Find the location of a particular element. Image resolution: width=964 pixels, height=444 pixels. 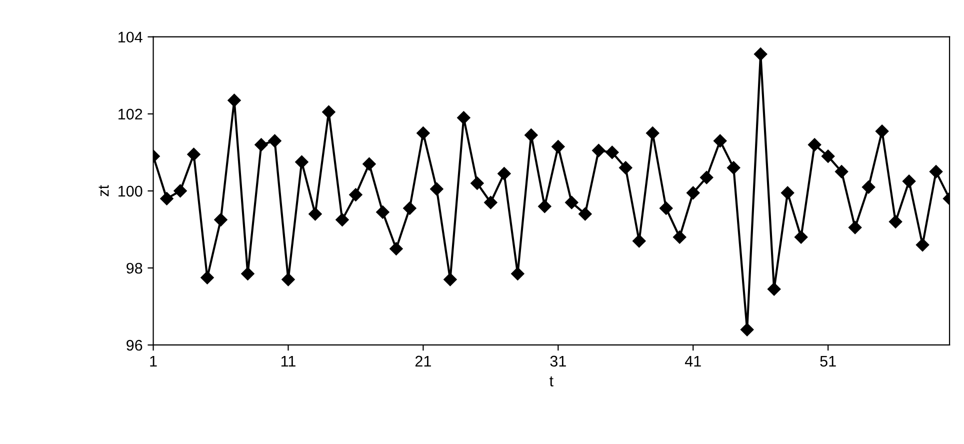

x-axis-title: t is located at coordinates (552, 381).